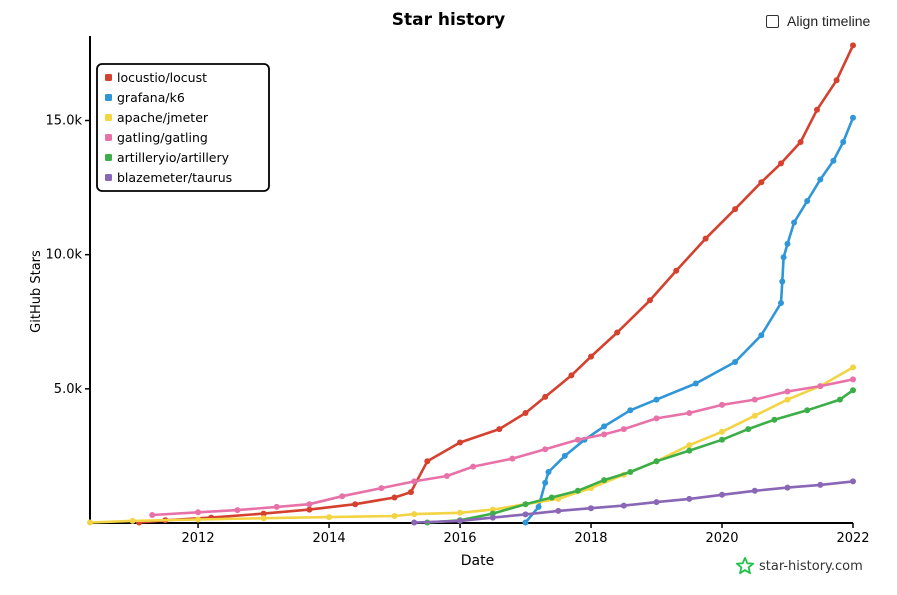  I want to click on y-tick-label: 15.0k, so click(64, 121).